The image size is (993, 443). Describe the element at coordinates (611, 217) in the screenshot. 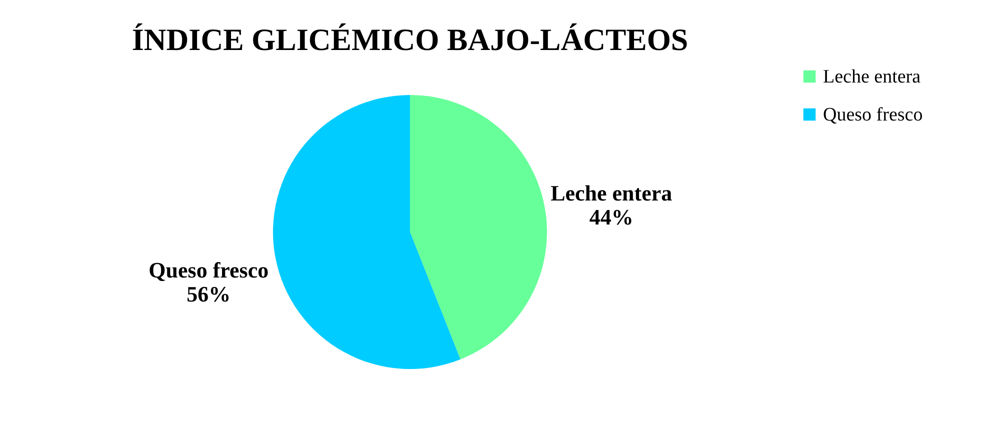

I see `data-label: 44%` at that location.